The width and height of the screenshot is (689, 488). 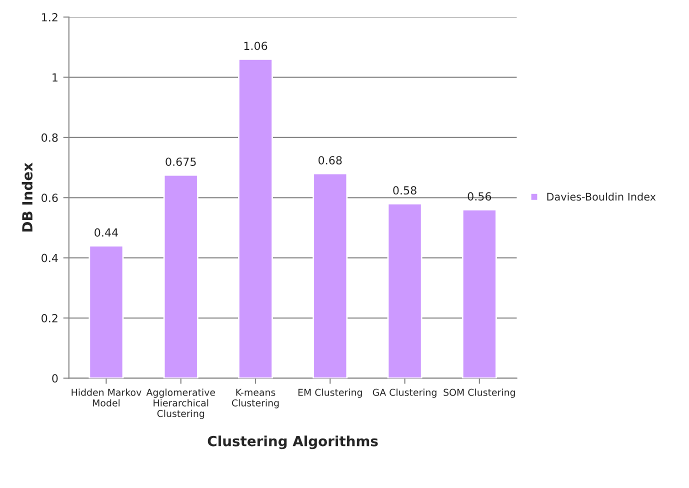 What do you see at coordinates (256, 46) in the screenshot?
I see `data-label: 1.06` at bounding box center [256, 46].